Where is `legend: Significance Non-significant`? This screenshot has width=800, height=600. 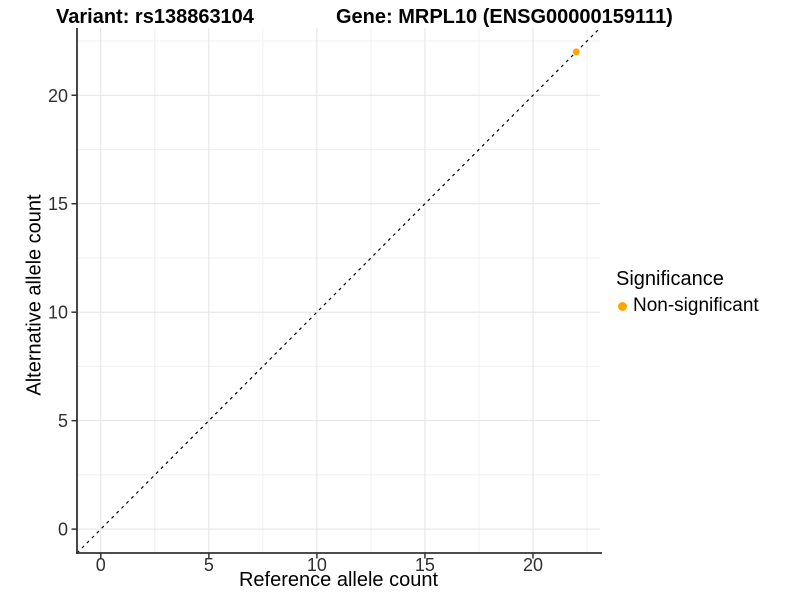
legend: Significance Non-significant is located at coordinates (687, 292).